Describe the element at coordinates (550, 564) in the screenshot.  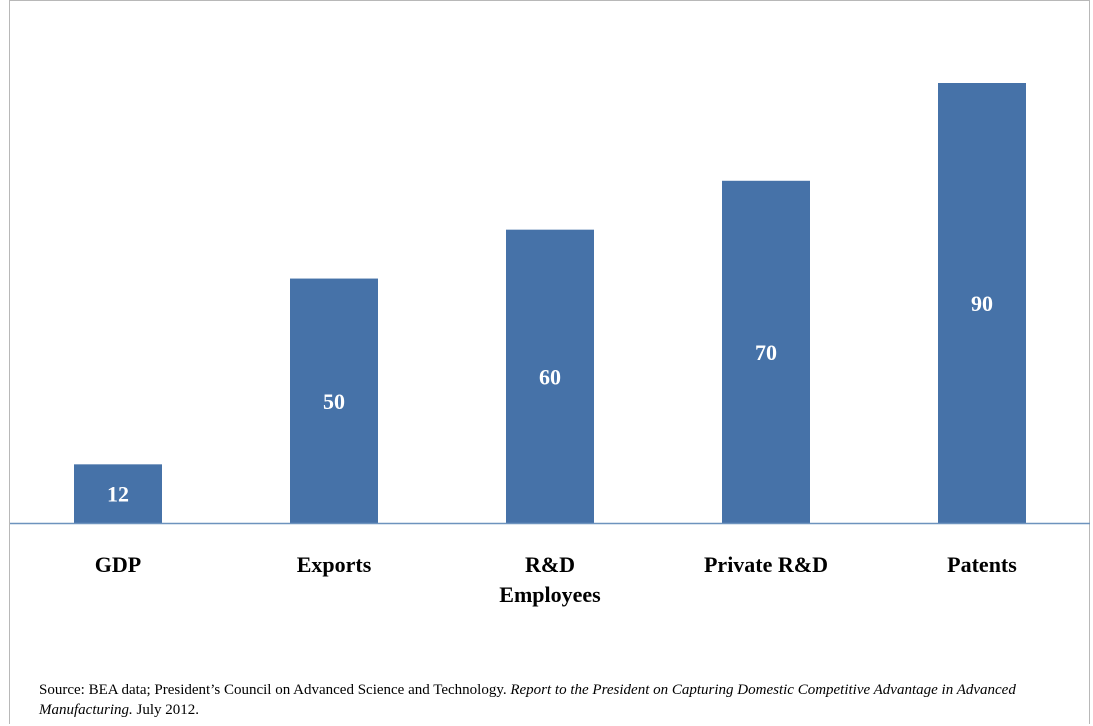
I see `category-label-line: R&D` at that location.